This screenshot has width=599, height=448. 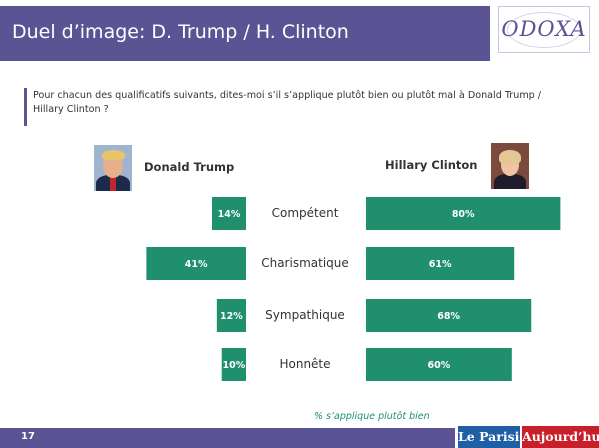 I want to click on partner-logo-le-parisien: Le Parisien, so click(x=497, y=437).